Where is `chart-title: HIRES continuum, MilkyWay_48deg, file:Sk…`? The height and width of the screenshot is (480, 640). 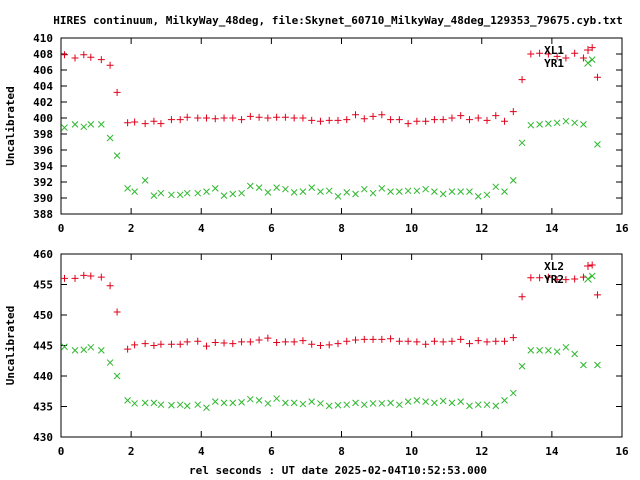
chart-title: HIRES continuum, MilkyWay_48deg, file:Sk… is located at coordinates (338, 20).